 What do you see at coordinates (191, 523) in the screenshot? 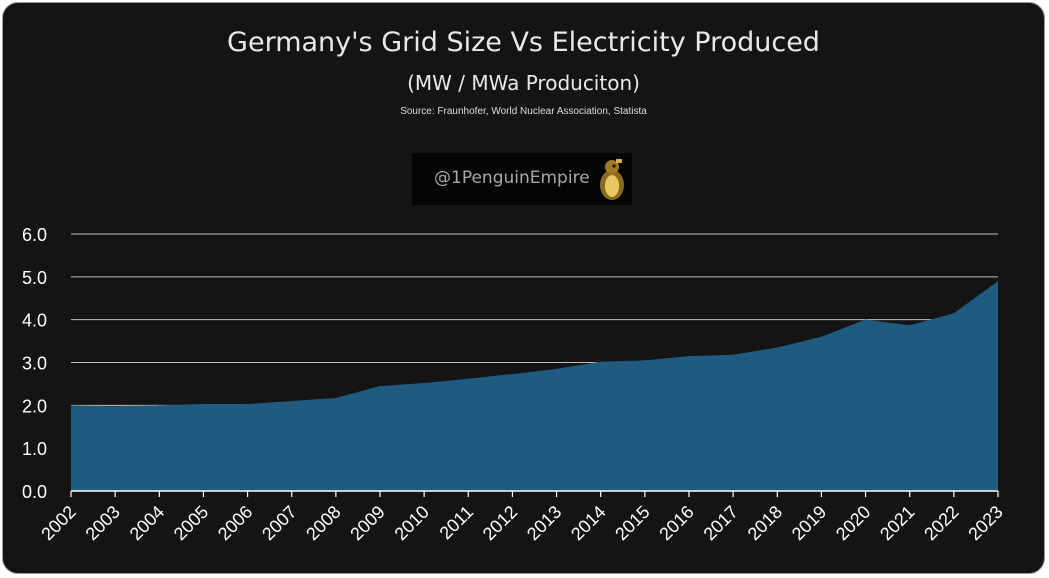
I see `x-tick-label: 2005` at bounding box center [191, 523].